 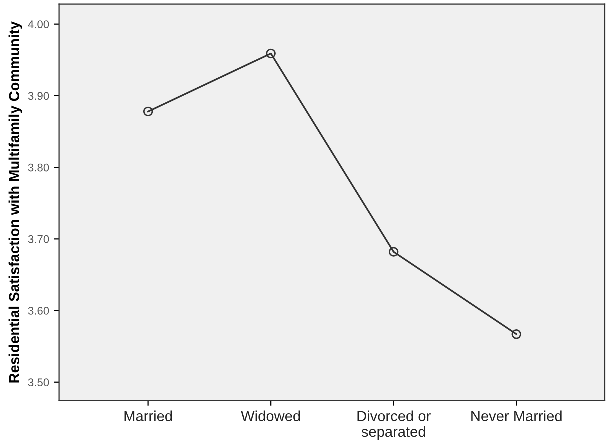 What do you see at coordinates (270, 416) in the screenshot?
I see `x-tick-label: Widowed` at bounding box center [270, 416].